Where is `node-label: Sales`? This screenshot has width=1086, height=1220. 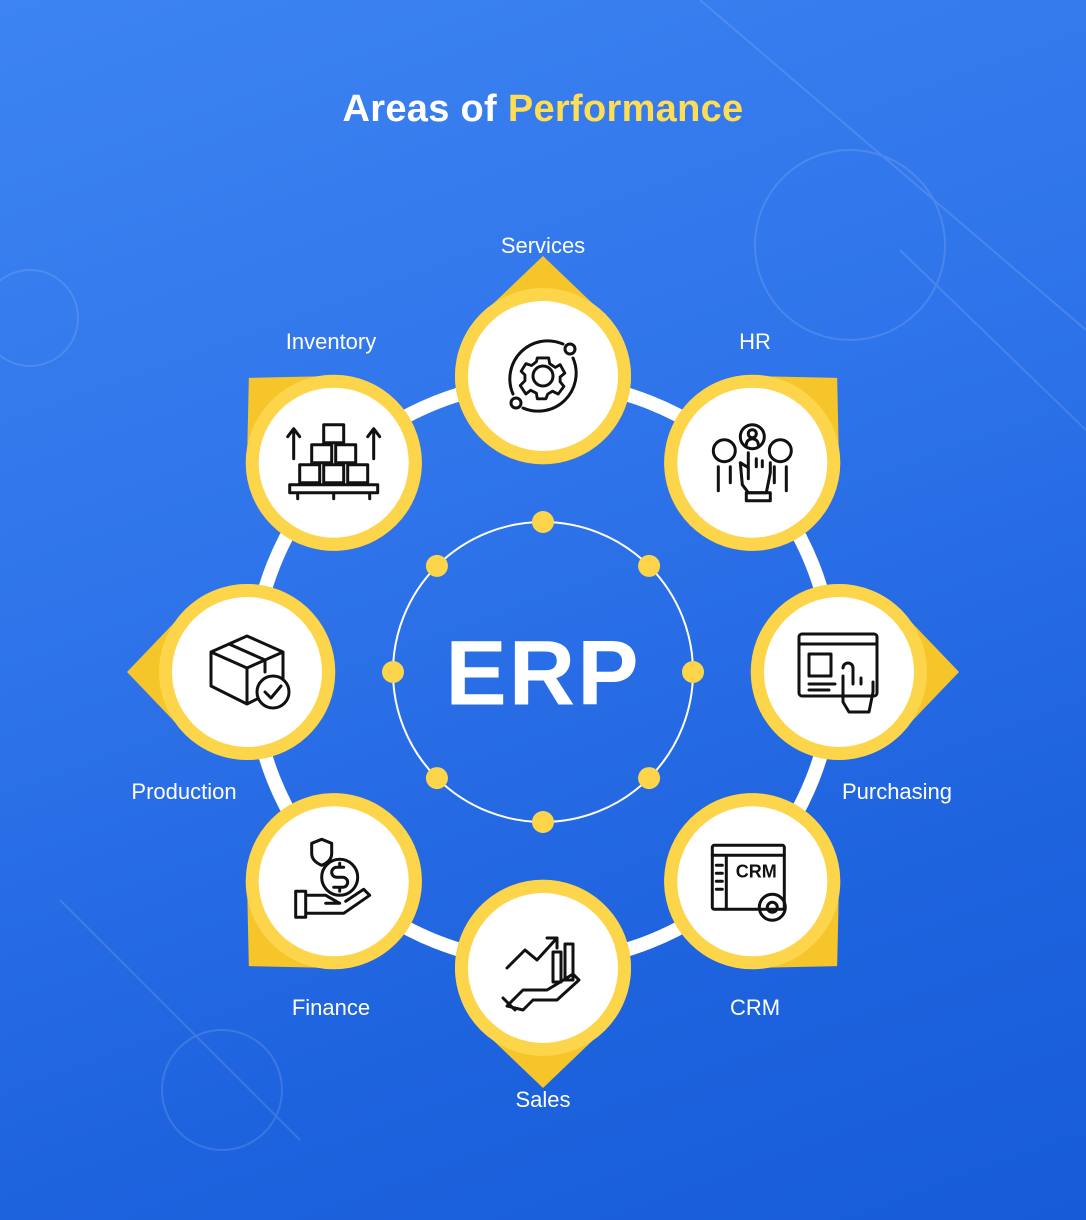
node-label: Sales is located at coordinates (543, 1099).